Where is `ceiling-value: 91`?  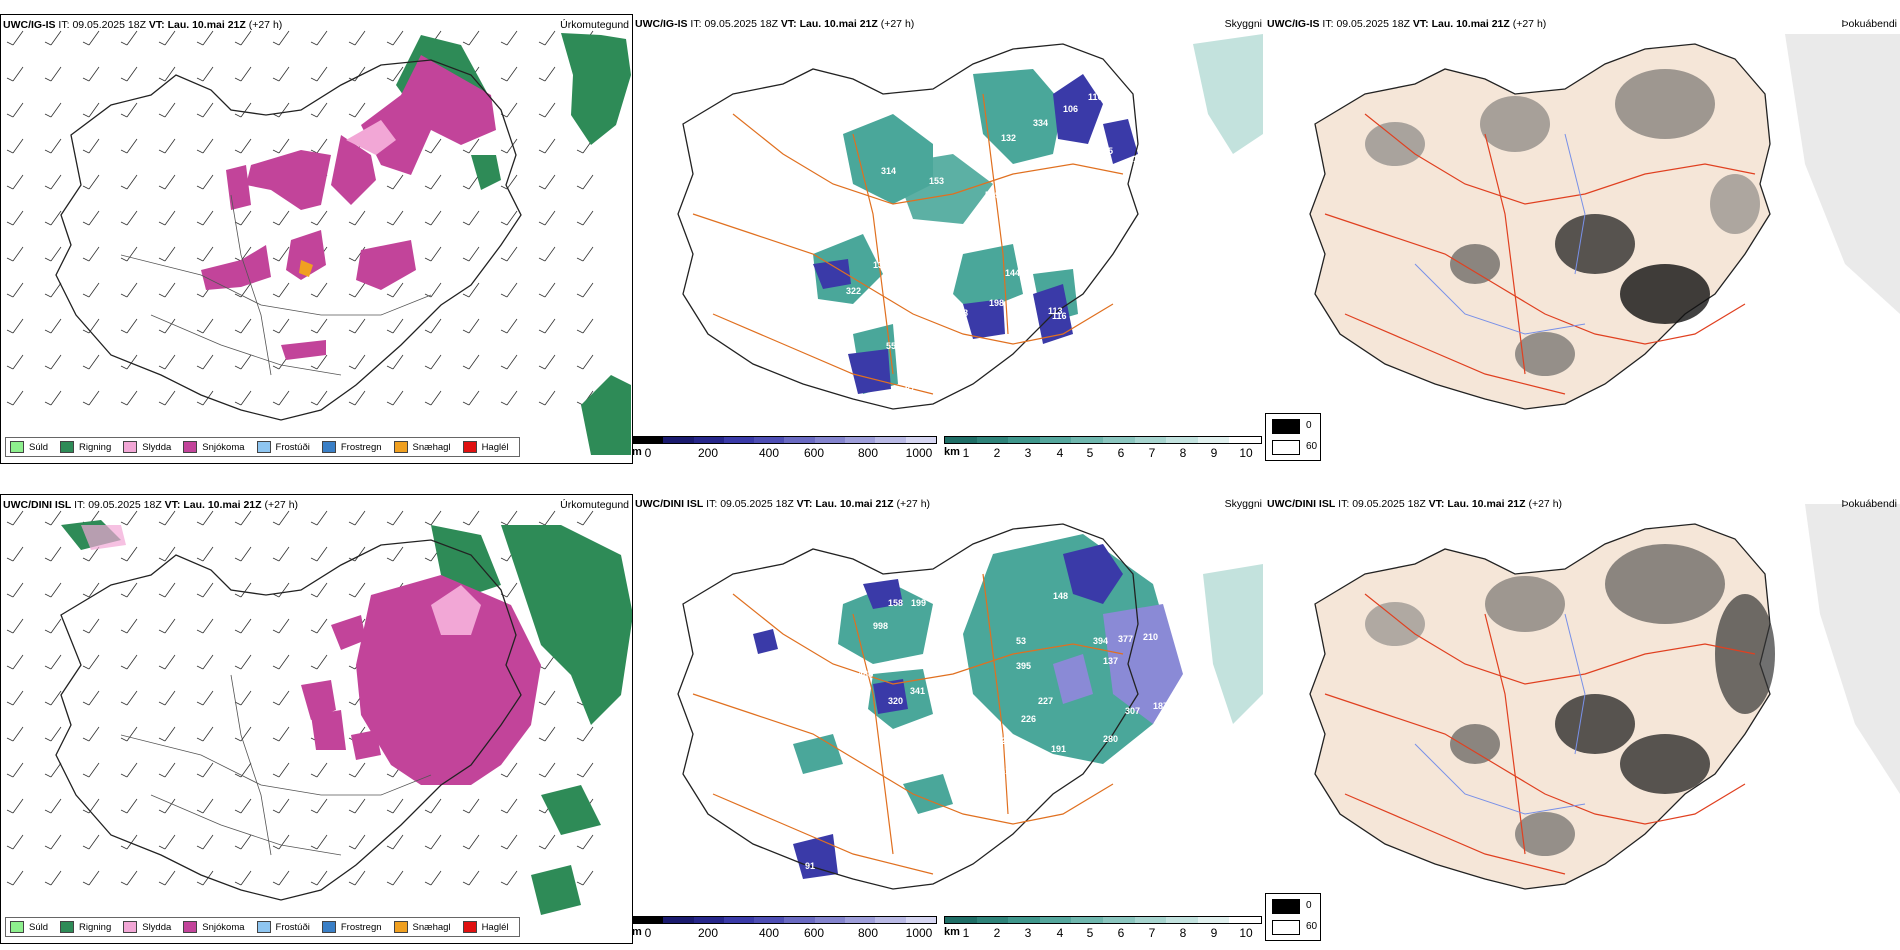 ceiling-value: 91 is located at coordinates (810, 866).